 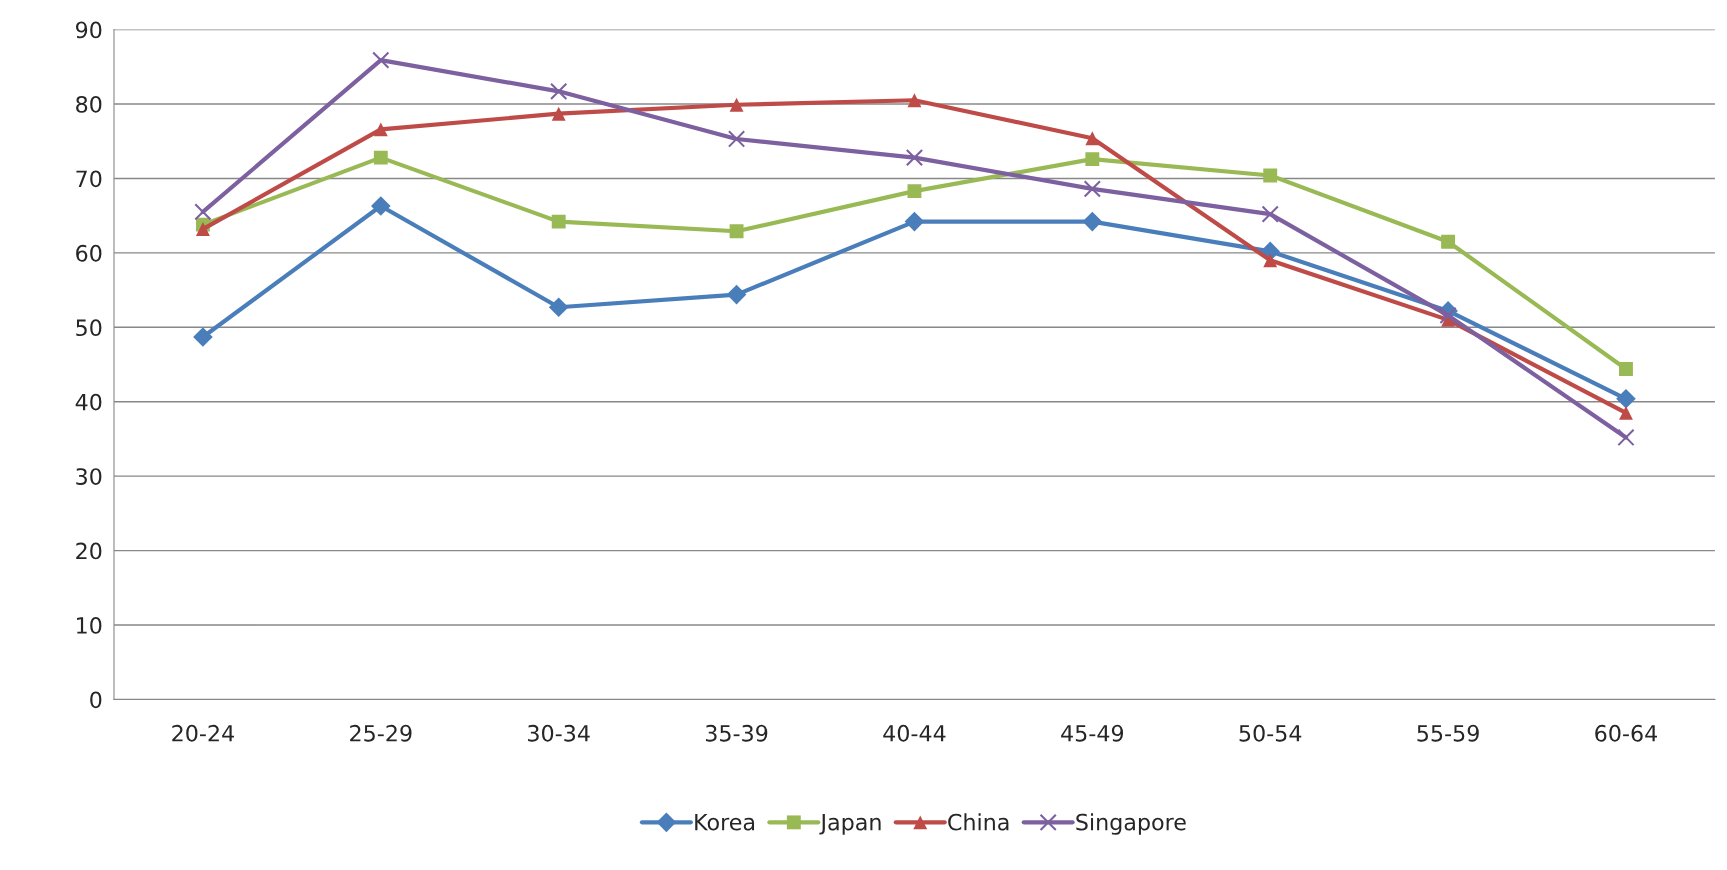 What do you see at coordinates (1448, 733) in the screenshot?
I see `x-tick-label: 55-59` at bounding box center [1448, 733].